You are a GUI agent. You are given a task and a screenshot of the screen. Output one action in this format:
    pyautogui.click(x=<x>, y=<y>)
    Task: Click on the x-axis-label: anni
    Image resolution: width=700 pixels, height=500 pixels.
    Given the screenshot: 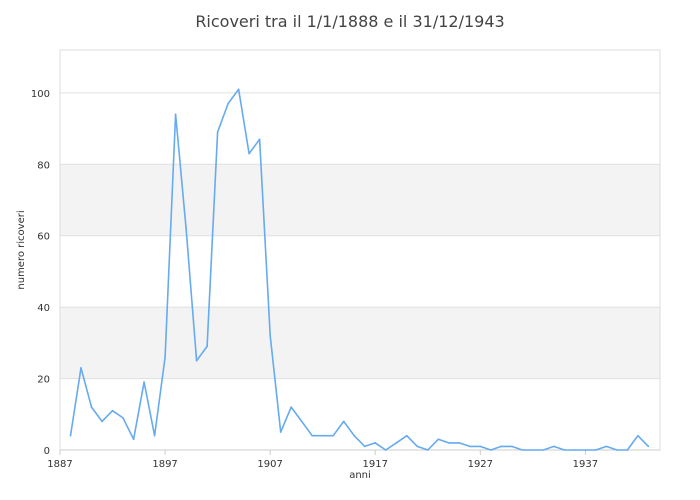 What is the action you would take?
    pyautogui.click(x=360, y=475)
    